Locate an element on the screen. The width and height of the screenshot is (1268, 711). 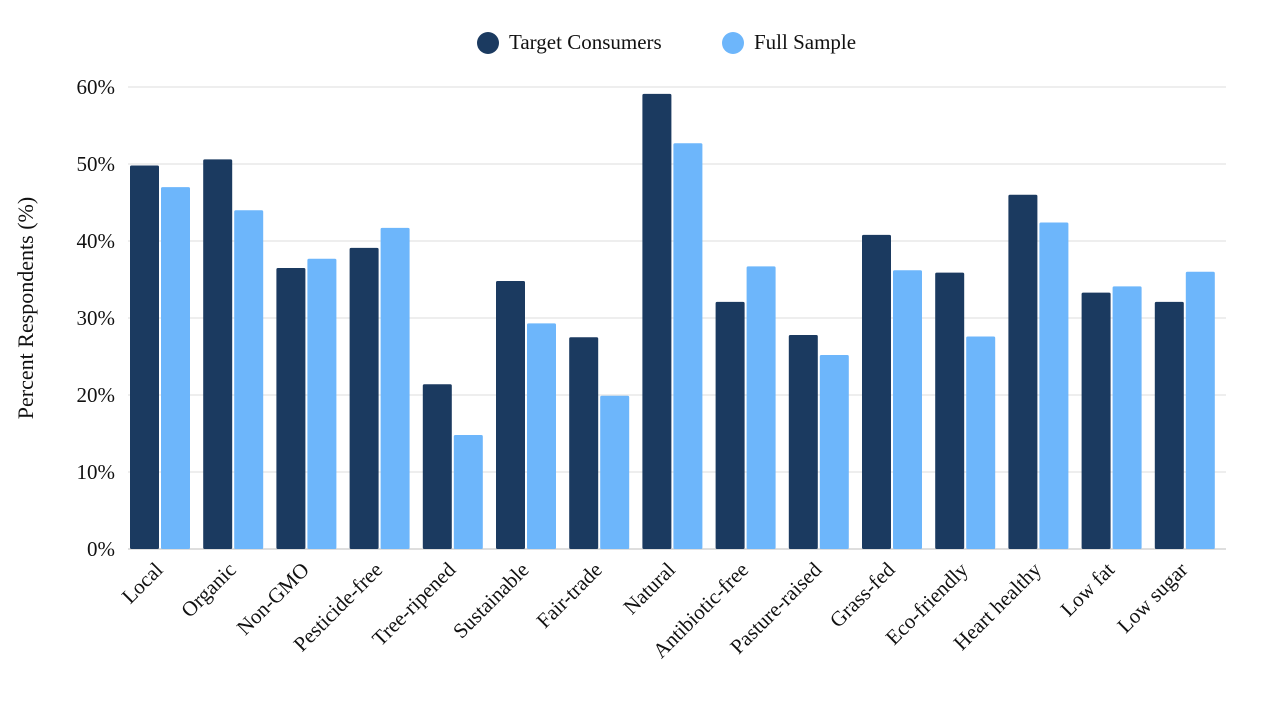
legend-swatch-target-consumers is located at coordinates (488, 42).